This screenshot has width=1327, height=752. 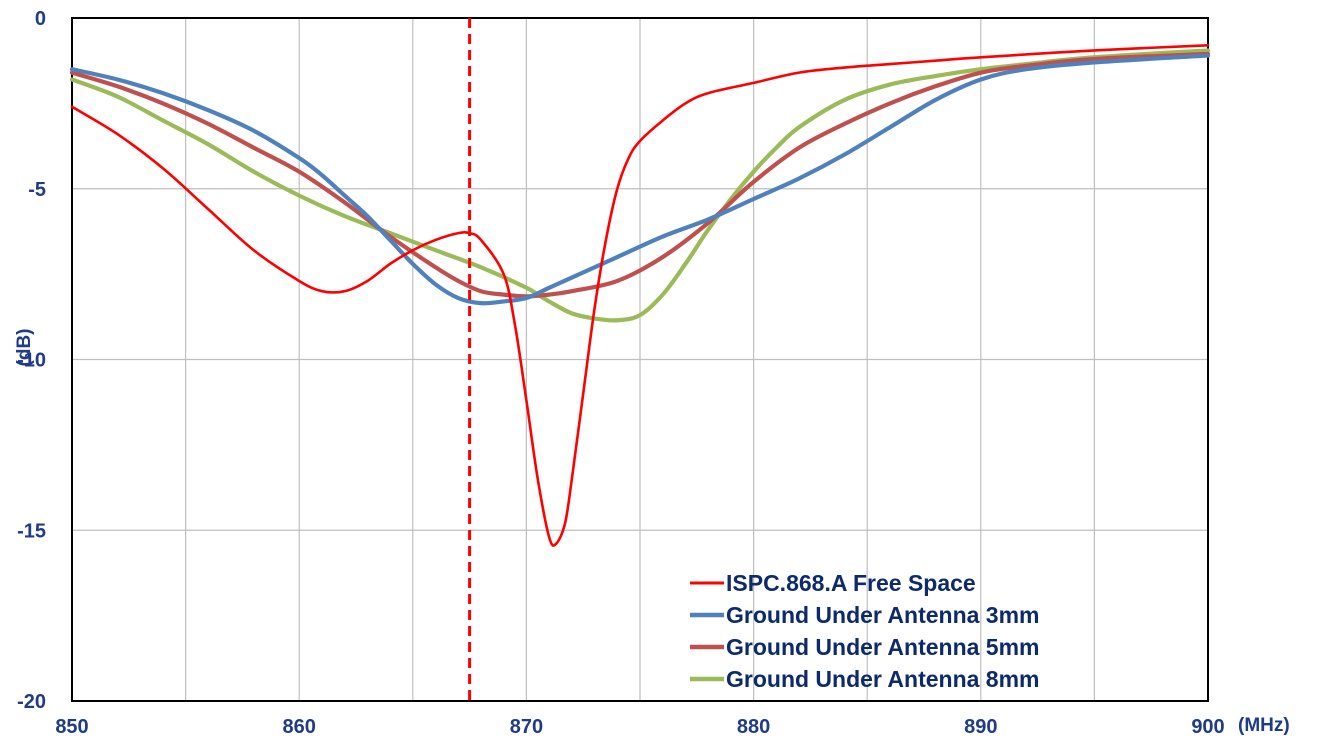 I want to click on y-tick-label: -20, so click(x=31, y=702).